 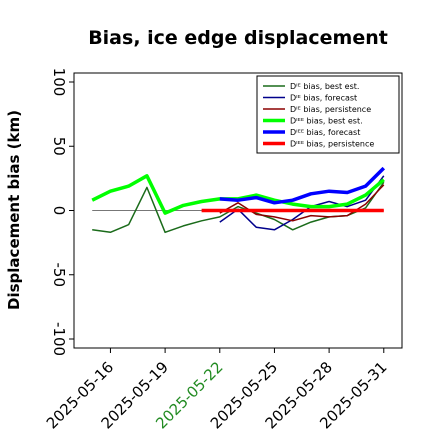 I want to click on legend-label: Dᴵᴱᴱ bias, persistence, so click(x=332, y=144).